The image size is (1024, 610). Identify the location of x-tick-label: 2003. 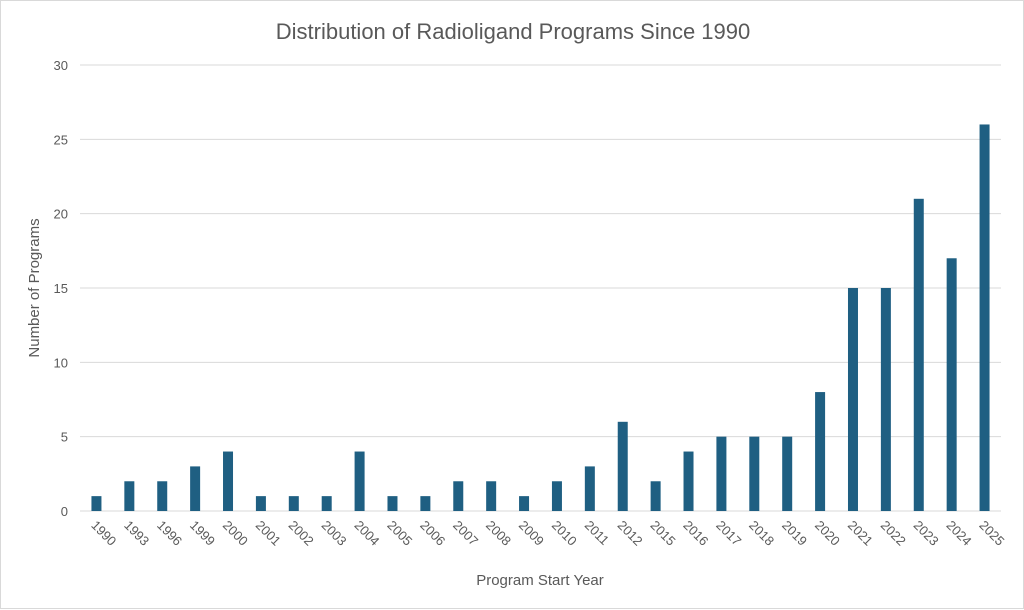
(334, 533).